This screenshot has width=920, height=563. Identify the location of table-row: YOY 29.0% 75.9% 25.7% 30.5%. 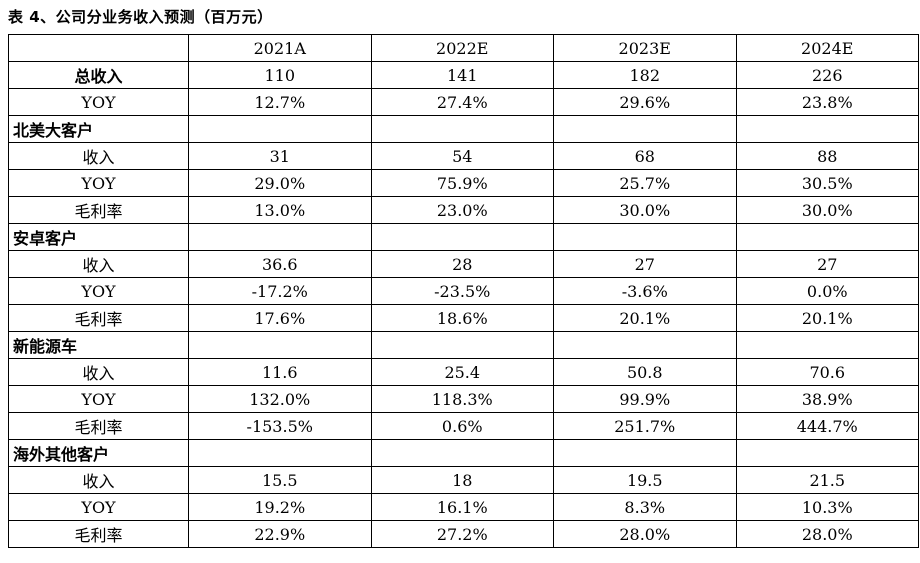
(463, 183).